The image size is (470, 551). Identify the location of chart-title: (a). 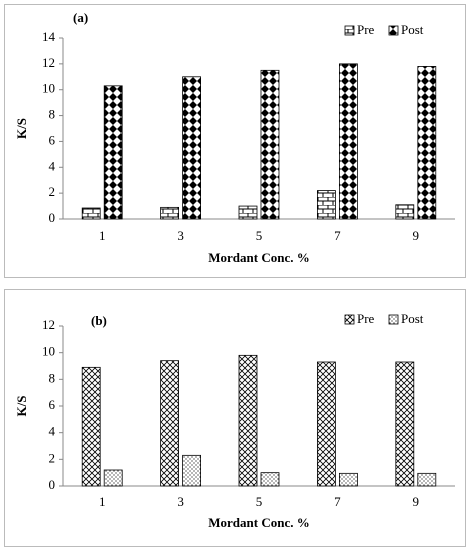
(80, 17).